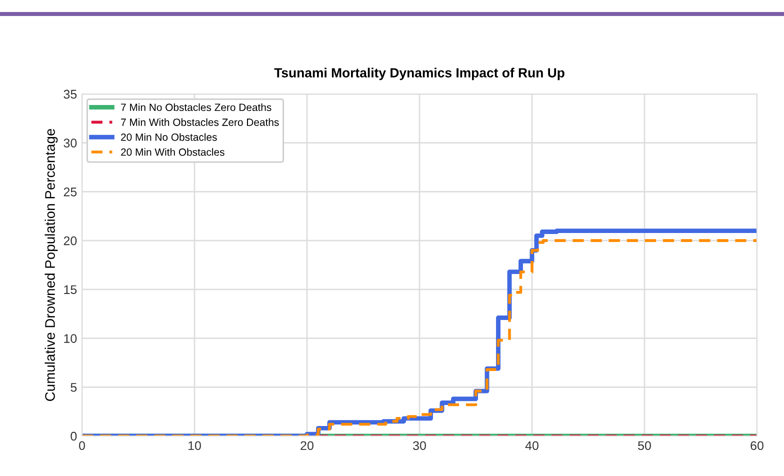  I want to click on x-tick-label: 30, so click(419, 445).